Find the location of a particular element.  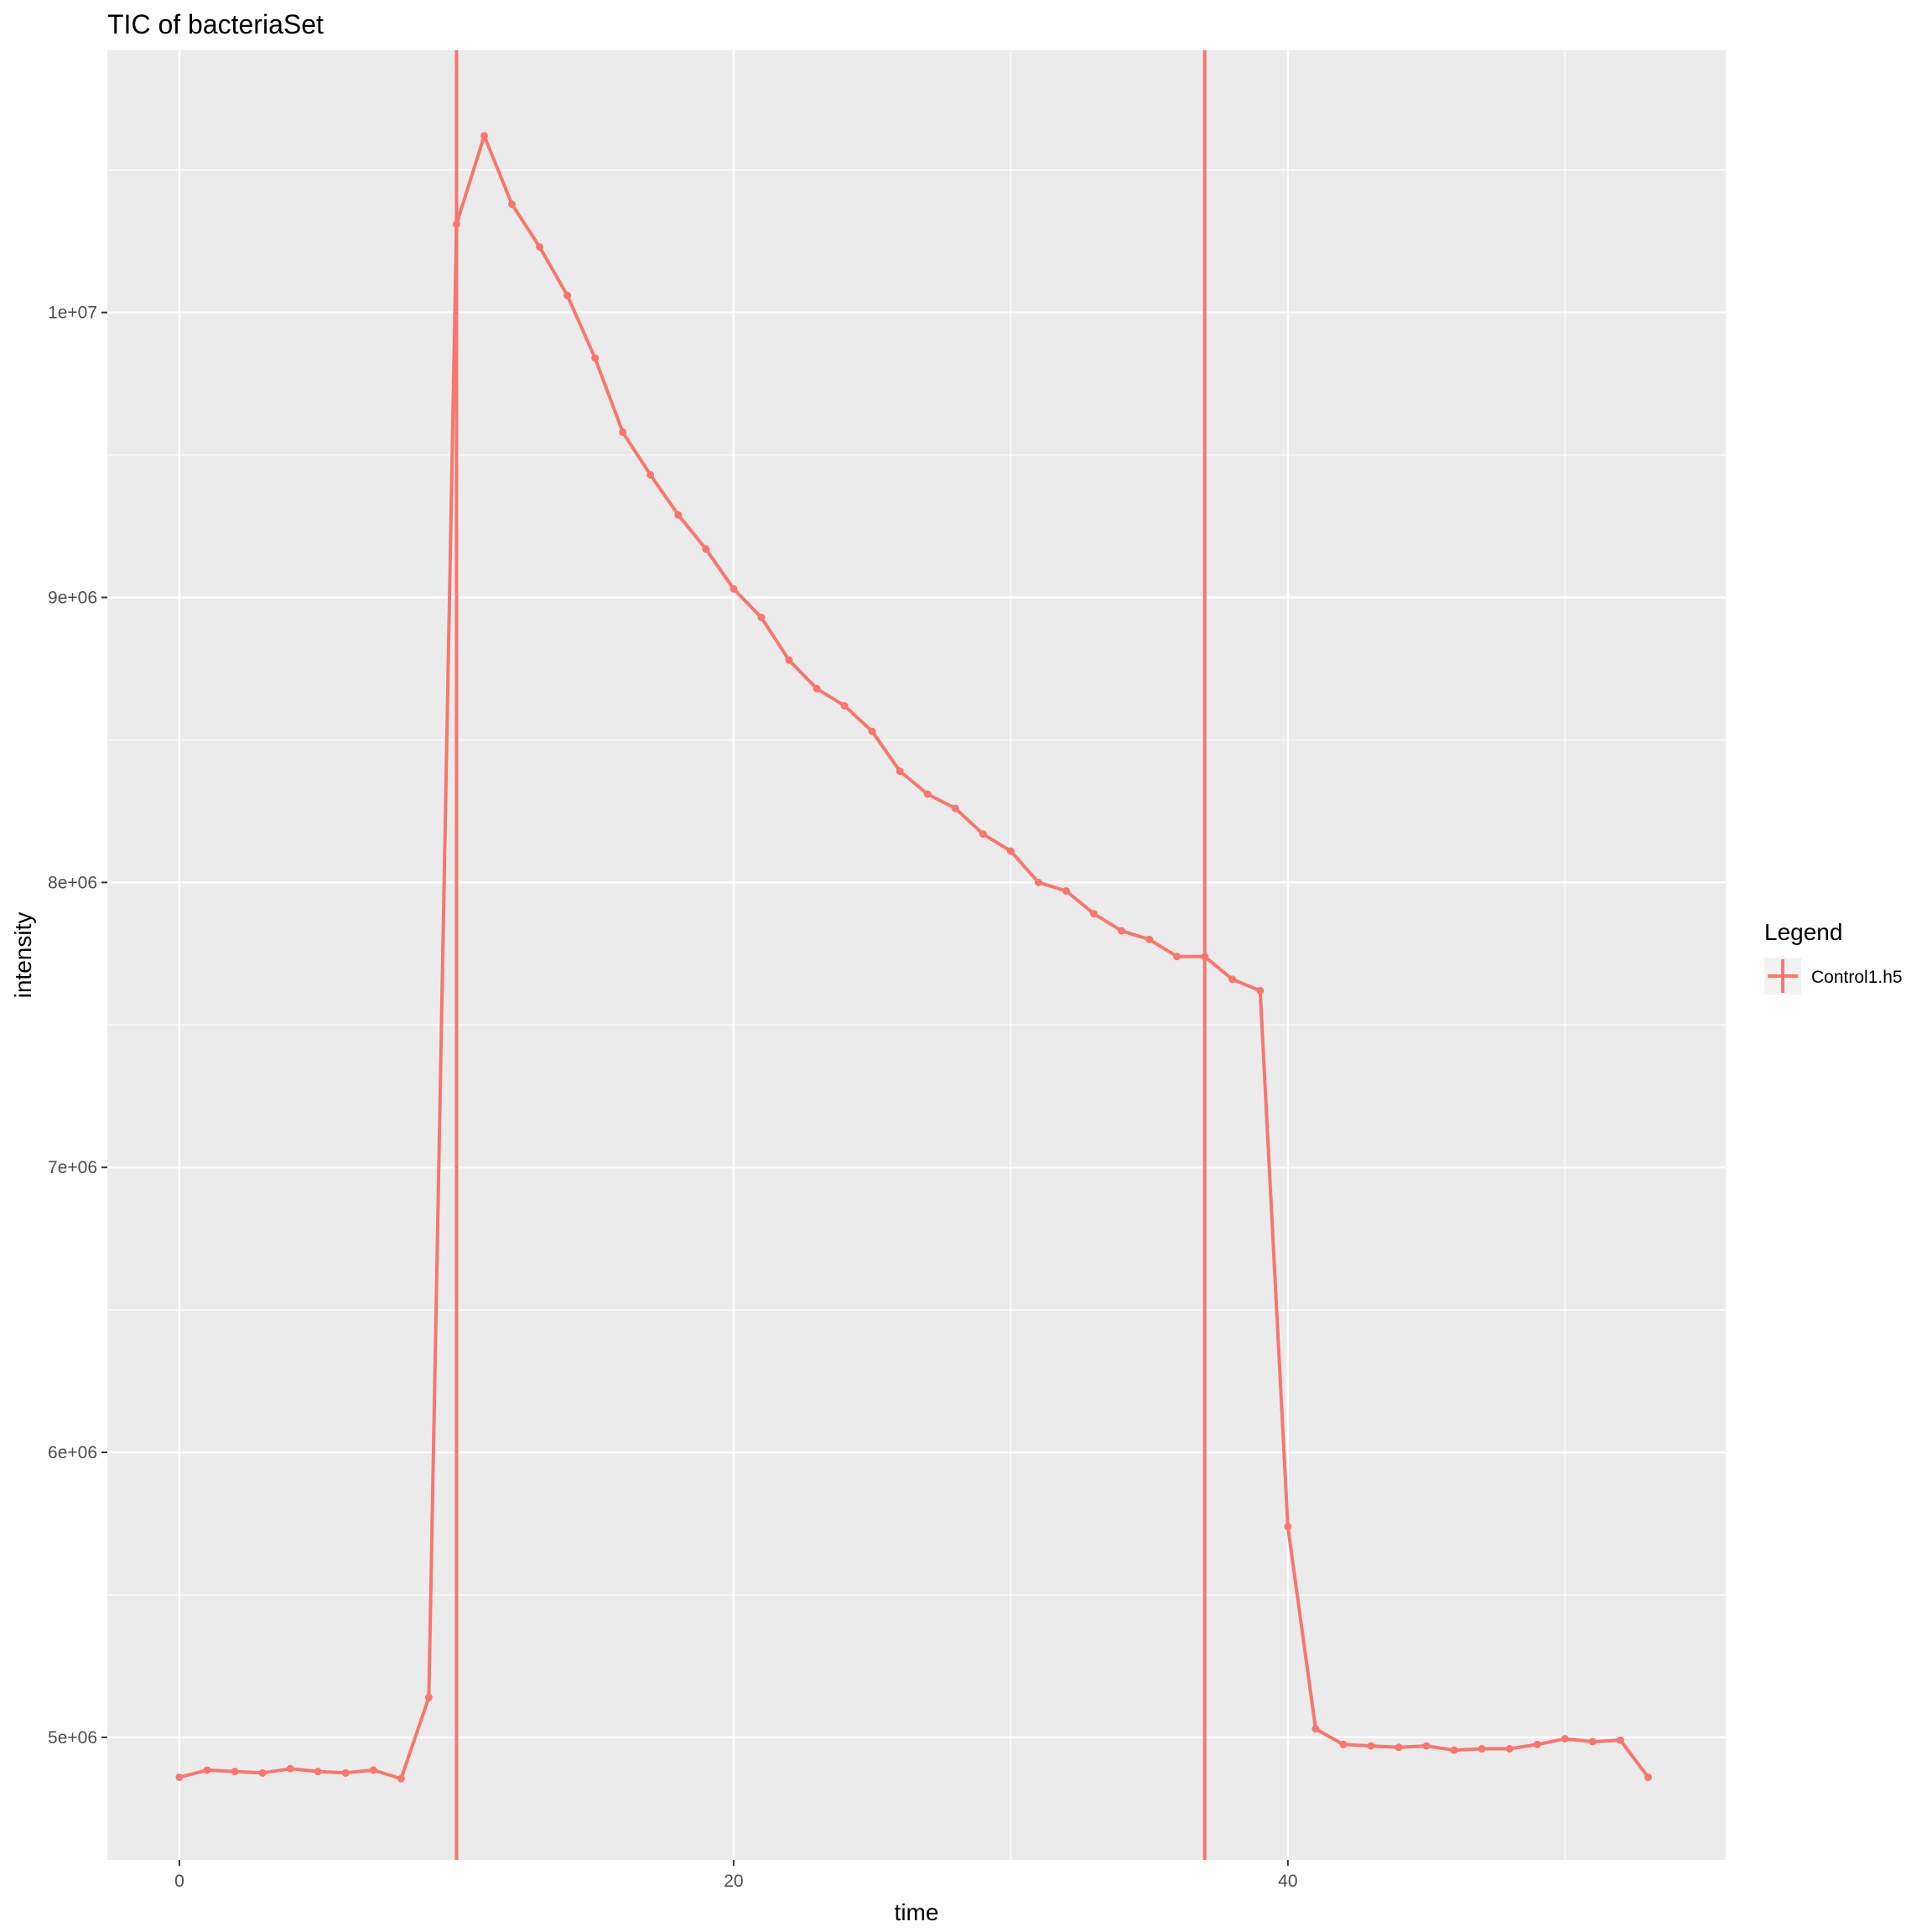

legend-title: Legend is located at coordinates (1803, 932).